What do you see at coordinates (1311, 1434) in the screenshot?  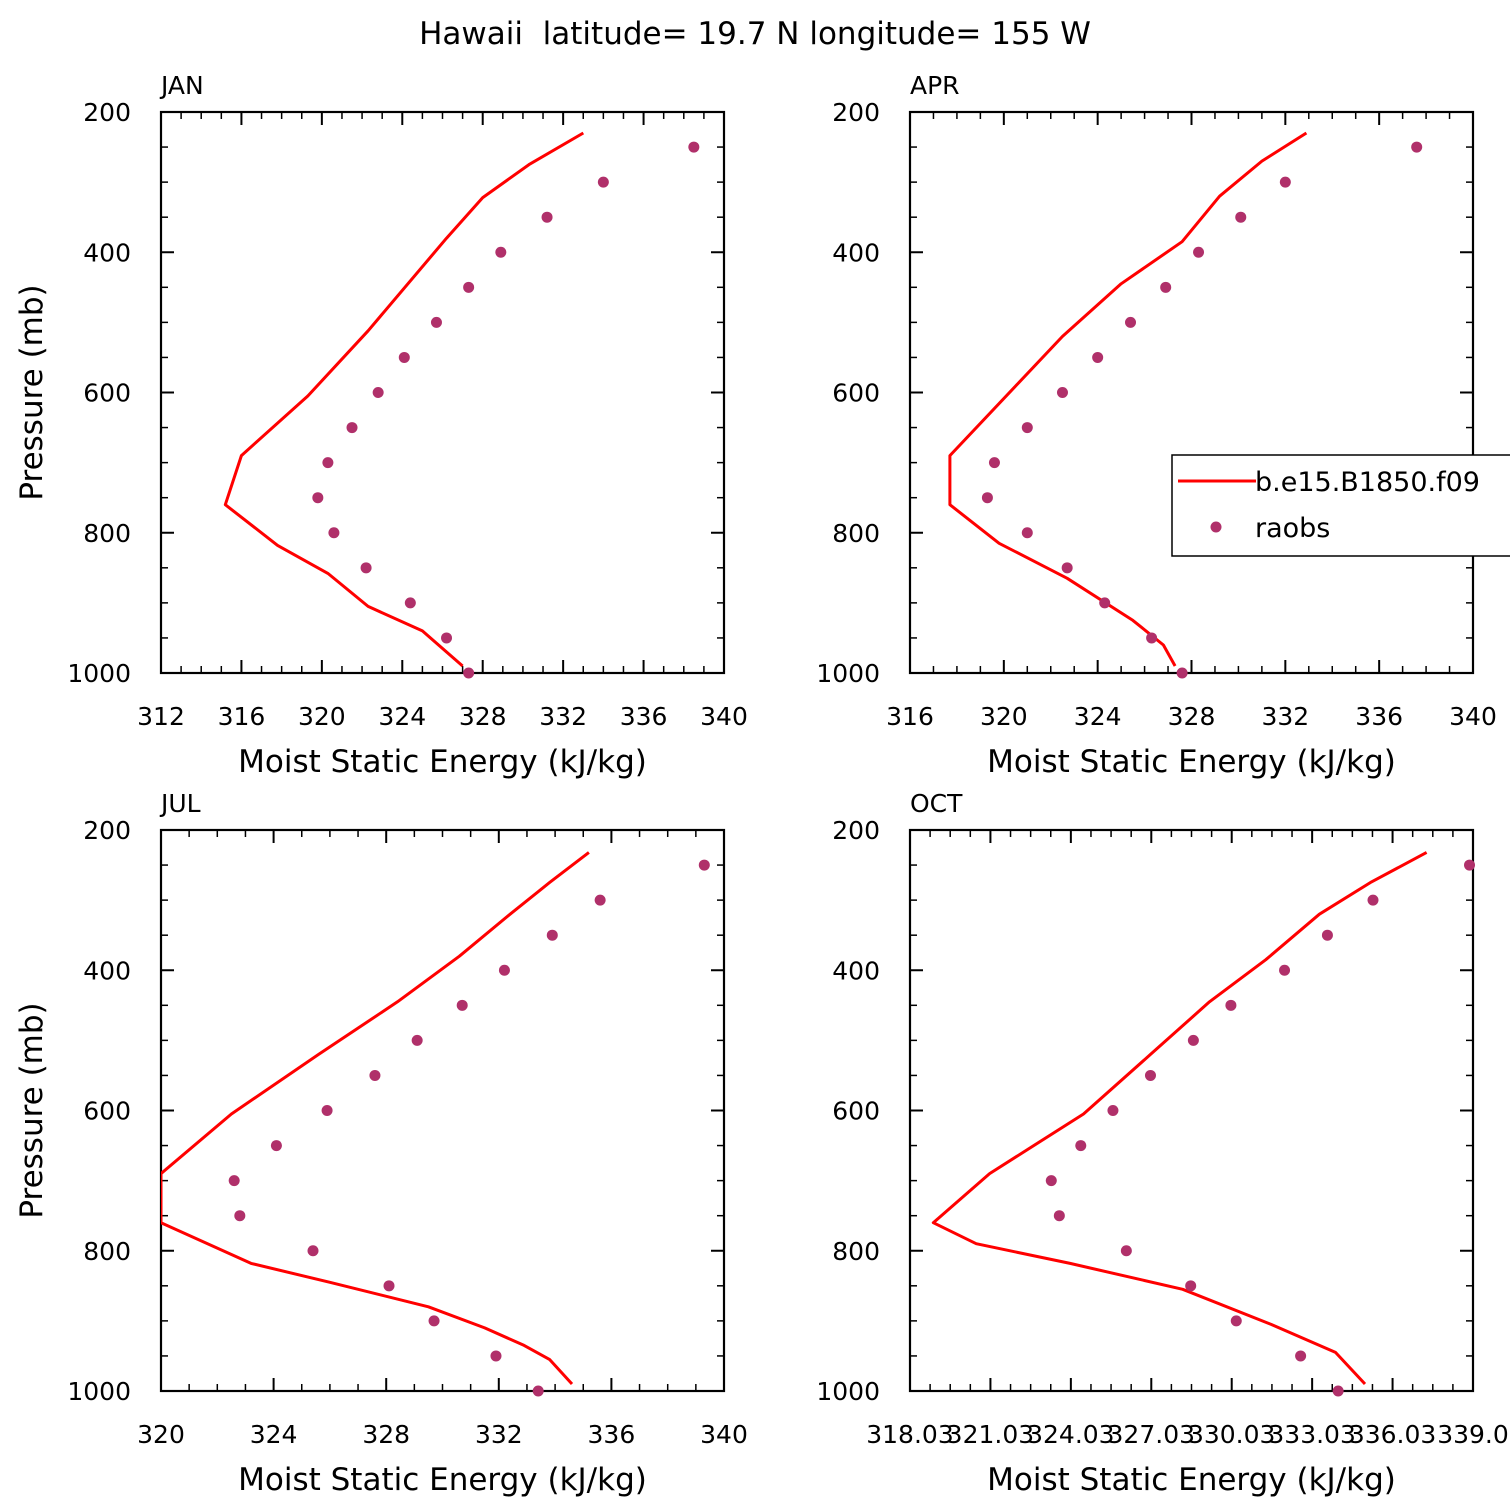 I see `x-tick-label: 333.03` at bounding box center [1311, 1434].